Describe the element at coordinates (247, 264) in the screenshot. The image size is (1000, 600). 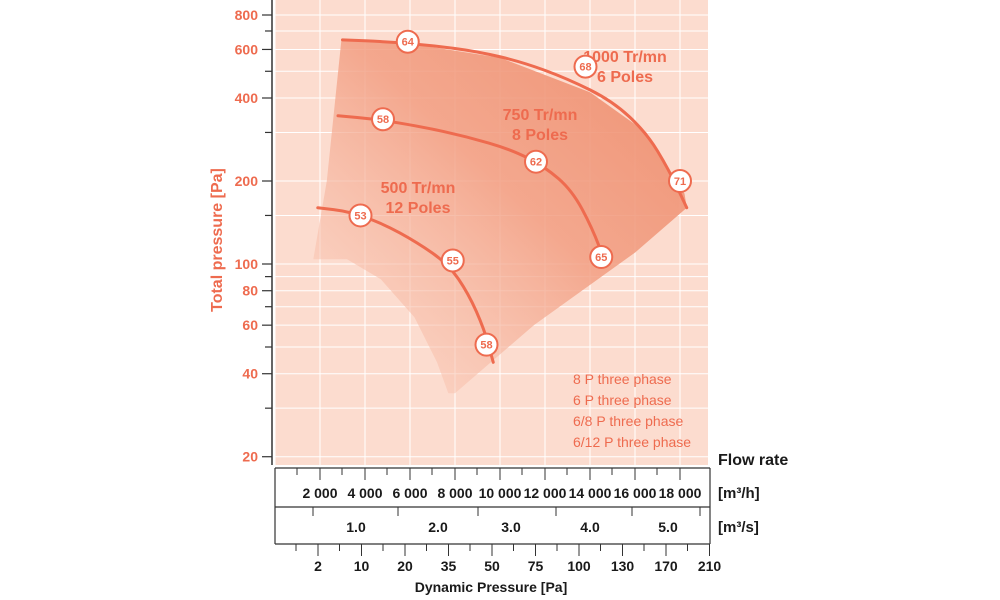
I see `y-tick-label: 100` at that location.